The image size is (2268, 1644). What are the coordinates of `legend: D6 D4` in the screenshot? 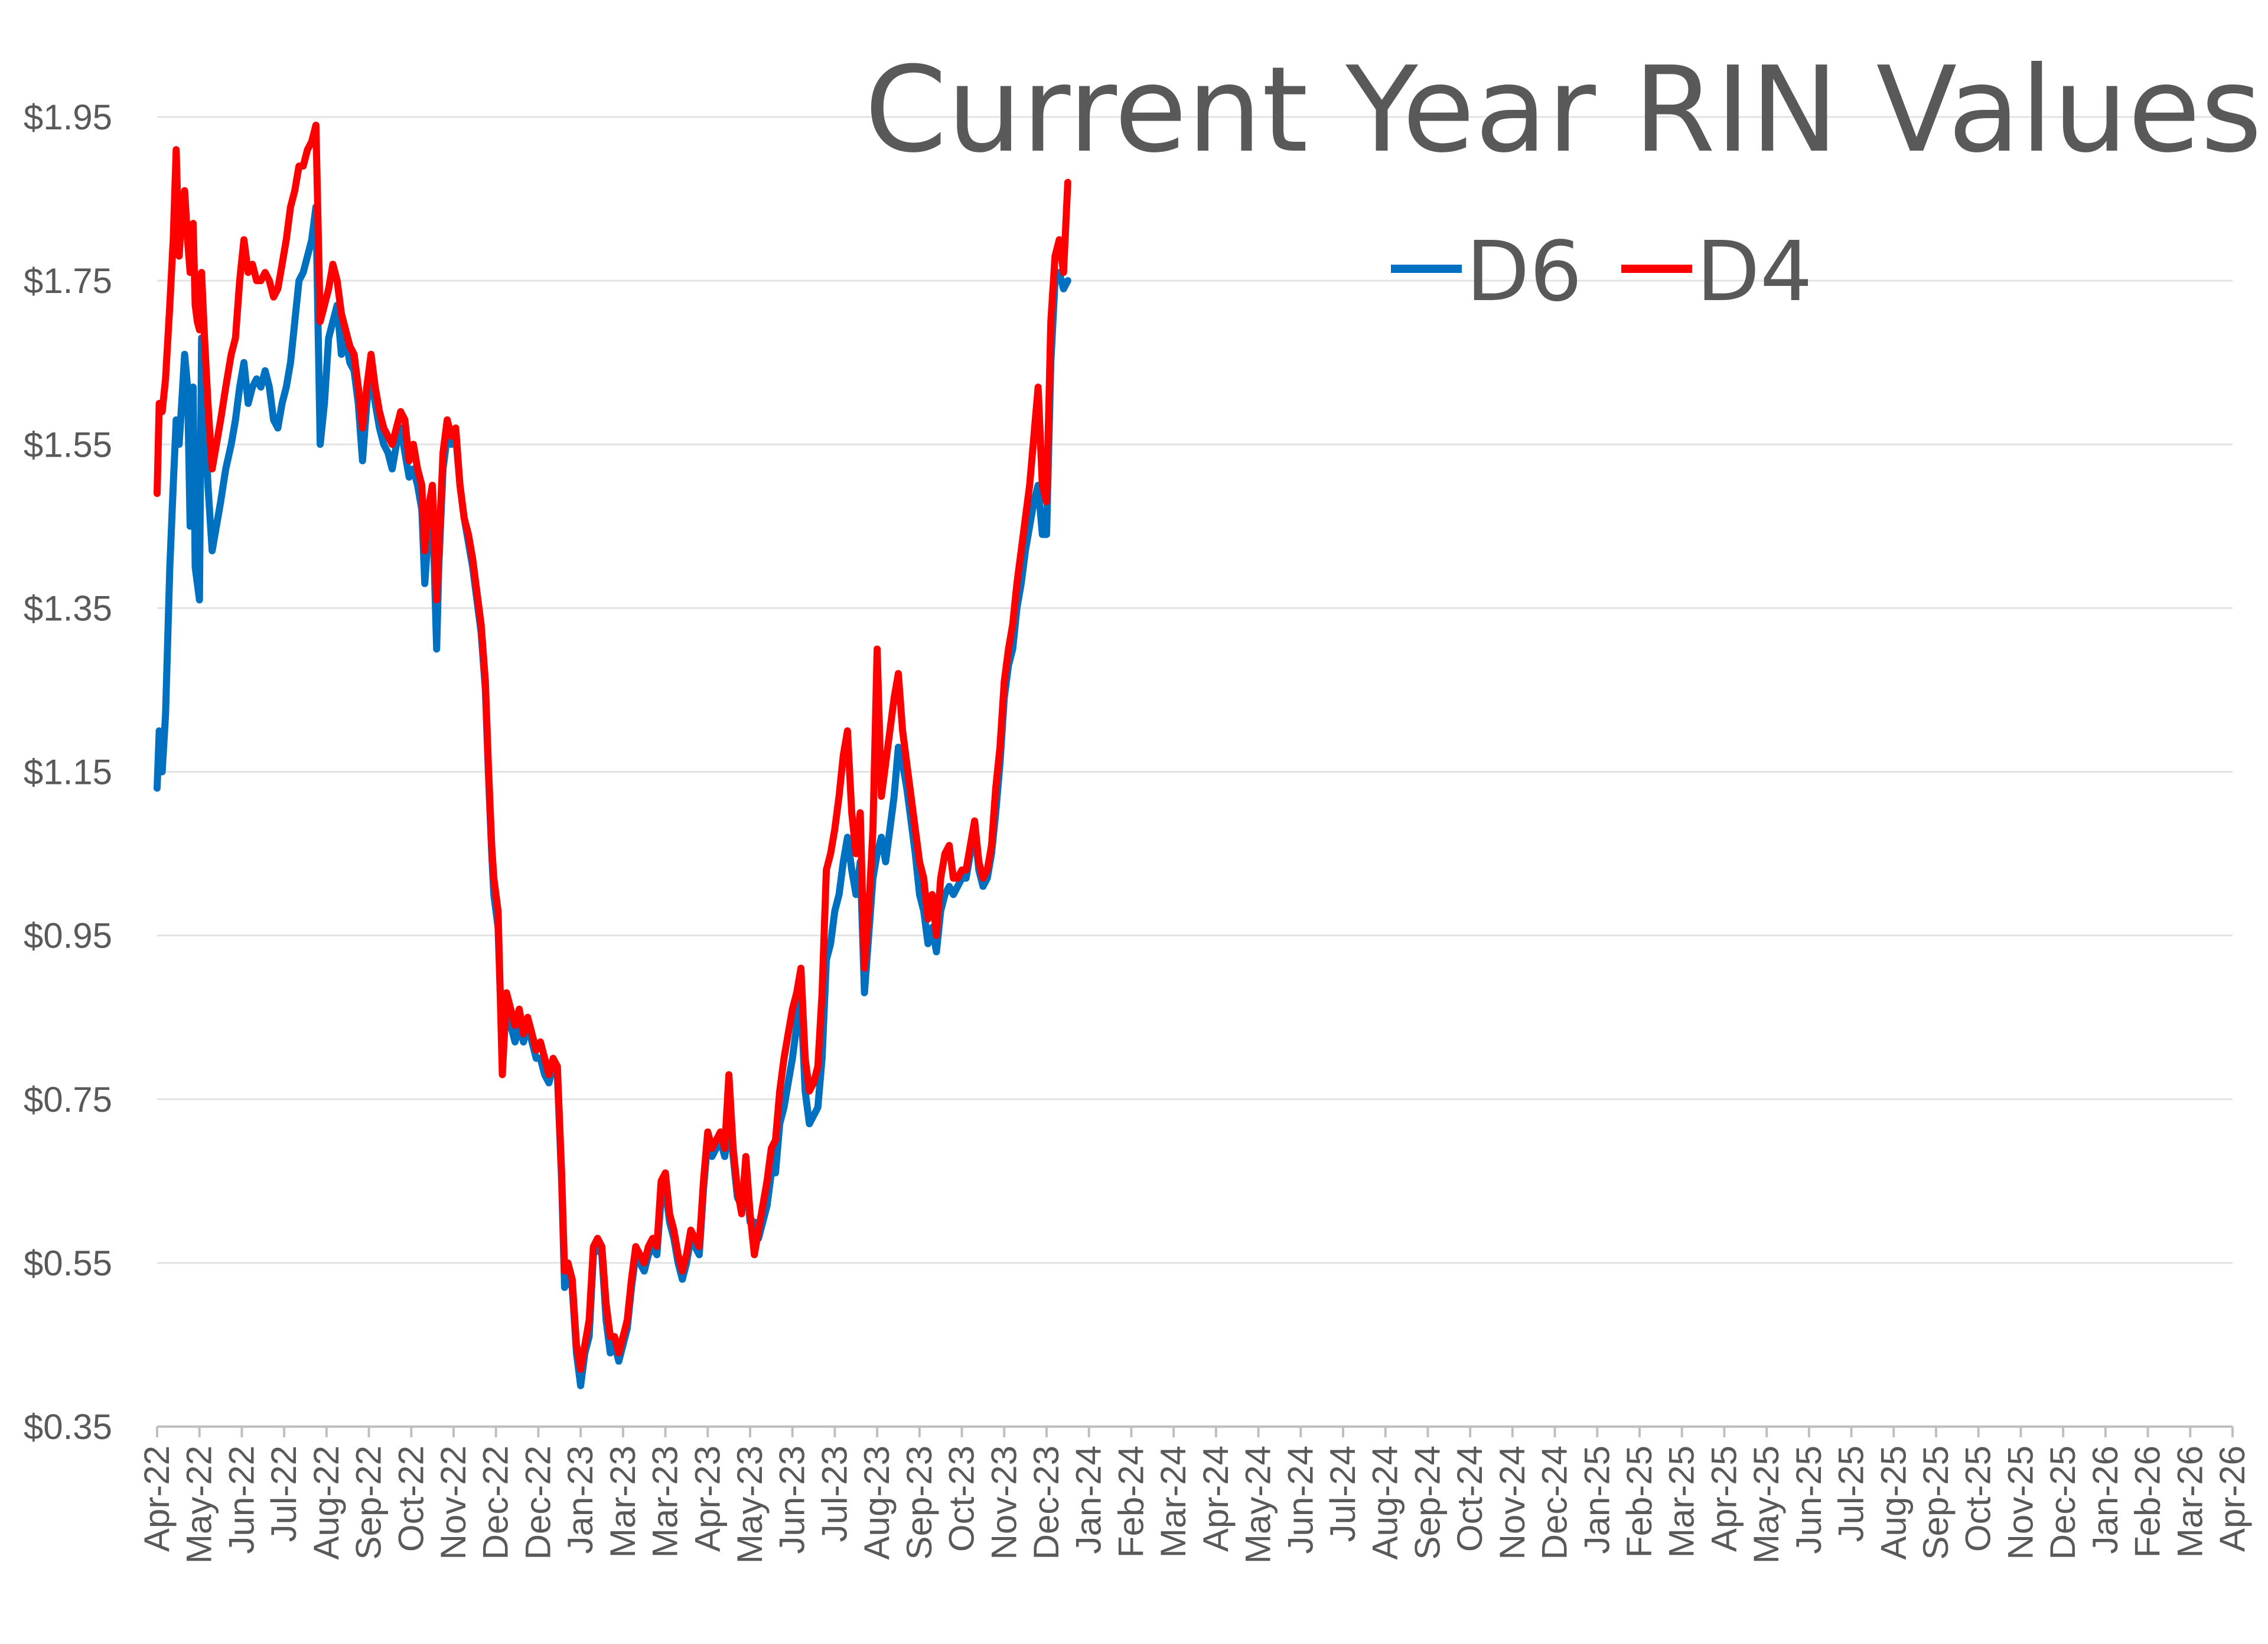 It's located at (1602, 272).